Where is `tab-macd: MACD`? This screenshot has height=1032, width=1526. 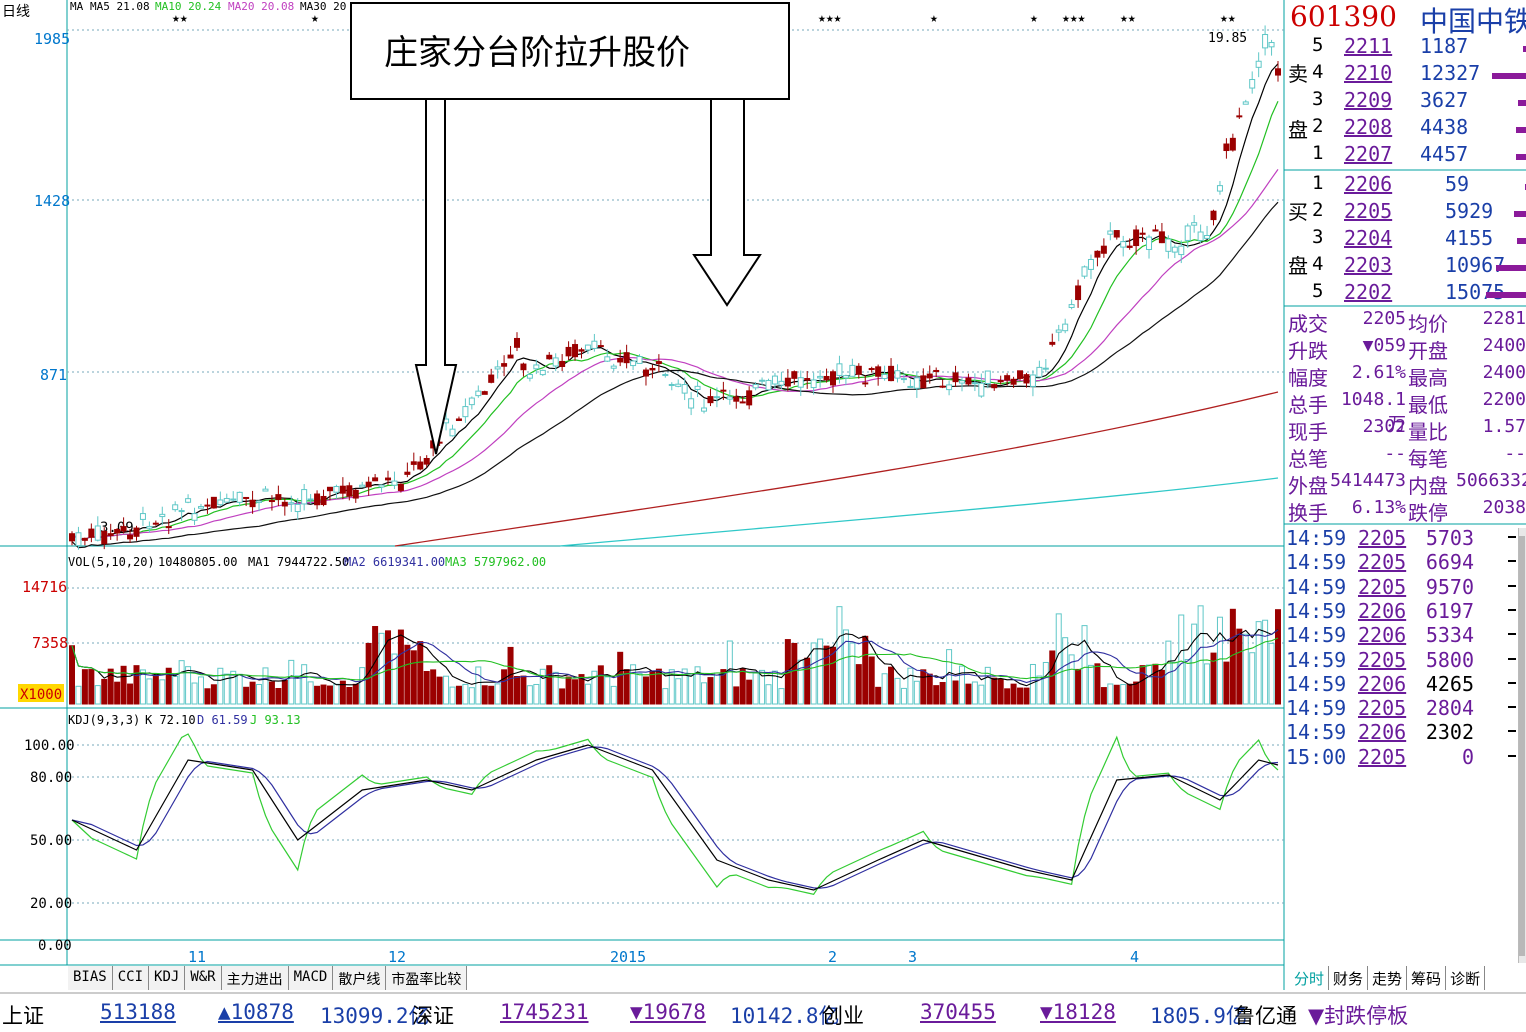 tab-macd: MACD is located at coordinates (311, 978).